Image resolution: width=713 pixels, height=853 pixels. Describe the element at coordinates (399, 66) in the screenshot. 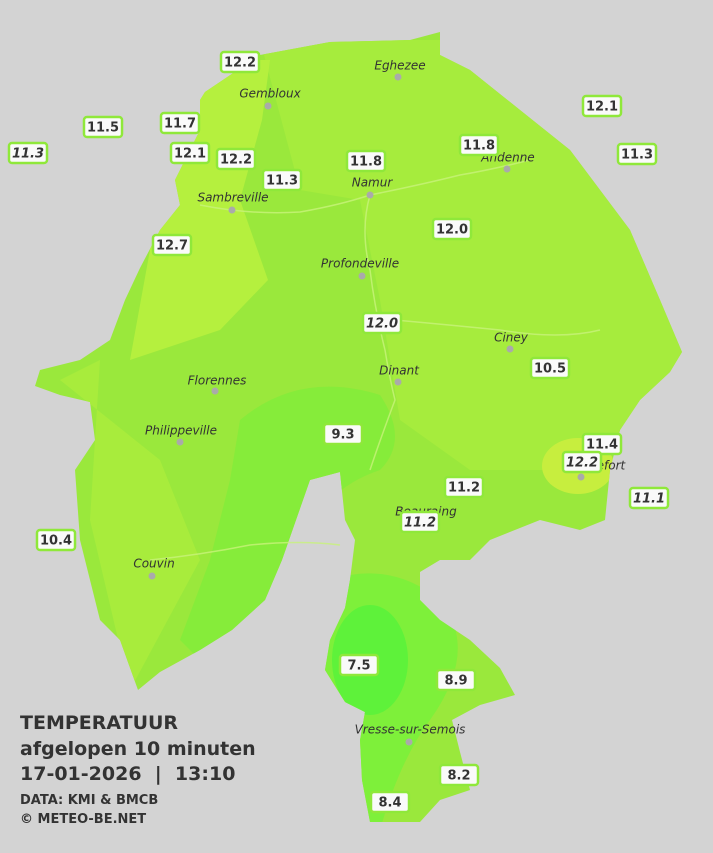

I see `city-label: Eghezee` at that location.